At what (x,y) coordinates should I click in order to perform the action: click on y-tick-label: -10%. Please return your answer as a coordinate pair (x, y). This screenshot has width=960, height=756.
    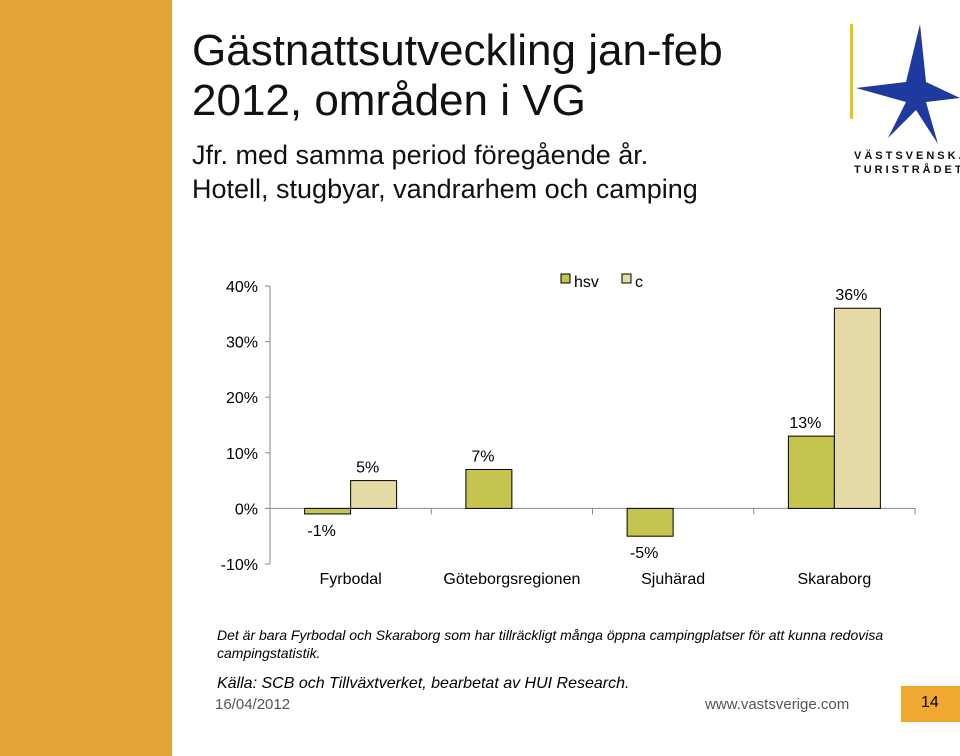
    Looking at the image, I should click on (239, 565).